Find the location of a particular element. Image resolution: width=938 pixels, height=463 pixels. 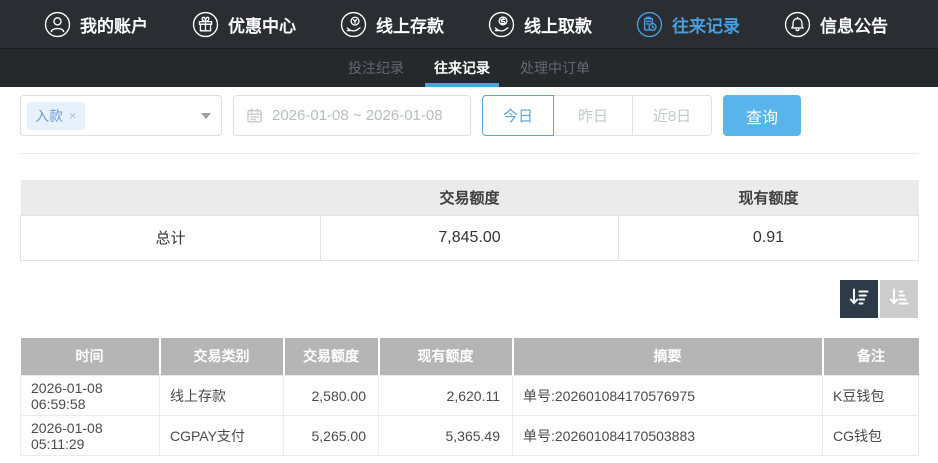

tag-label: 入款 is located at coordinates (49, 115).